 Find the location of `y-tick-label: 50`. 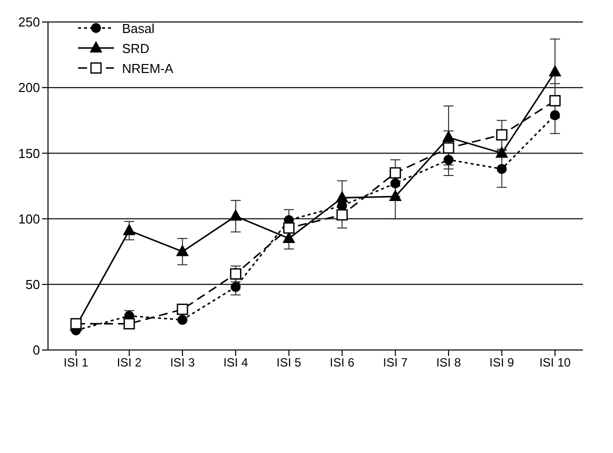

y-tick-label: 50 is located at coordinates (33, 284).